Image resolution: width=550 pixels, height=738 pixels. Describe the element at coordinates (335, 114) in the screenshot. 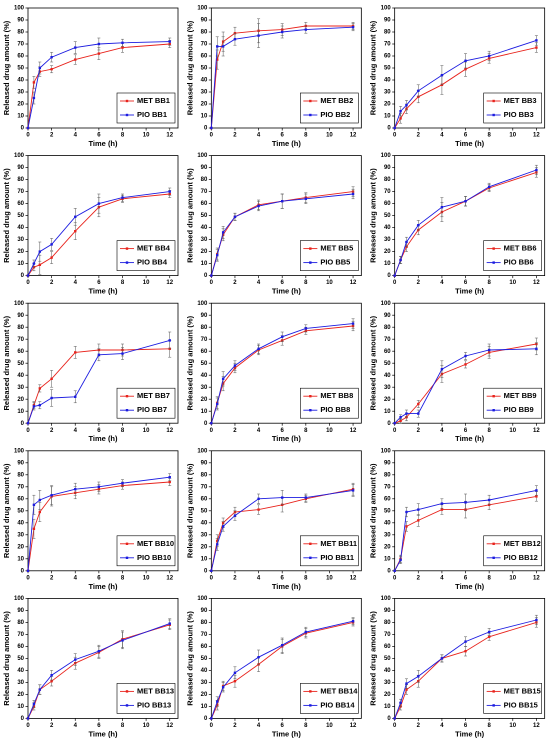

I see `legend-label: PIO BB2` at that location.